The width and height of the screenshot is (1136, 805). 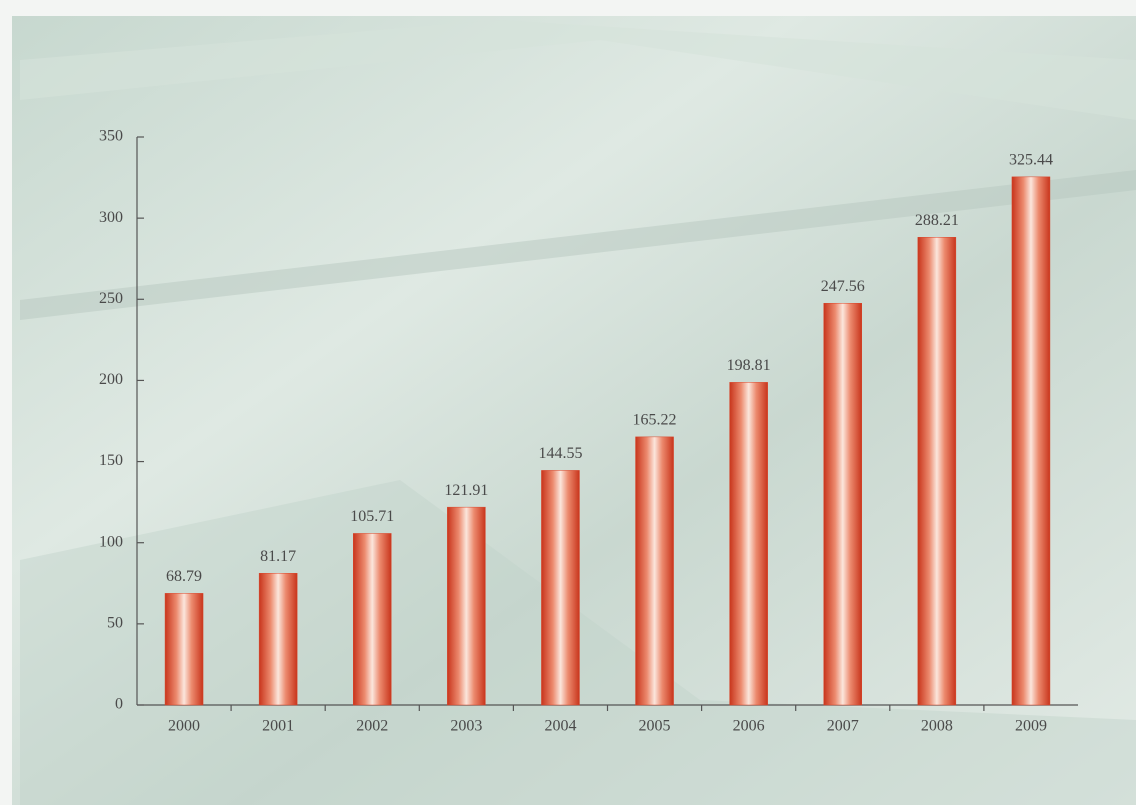 I want to click on value-label: 68.79, so click(x=184, y=576).